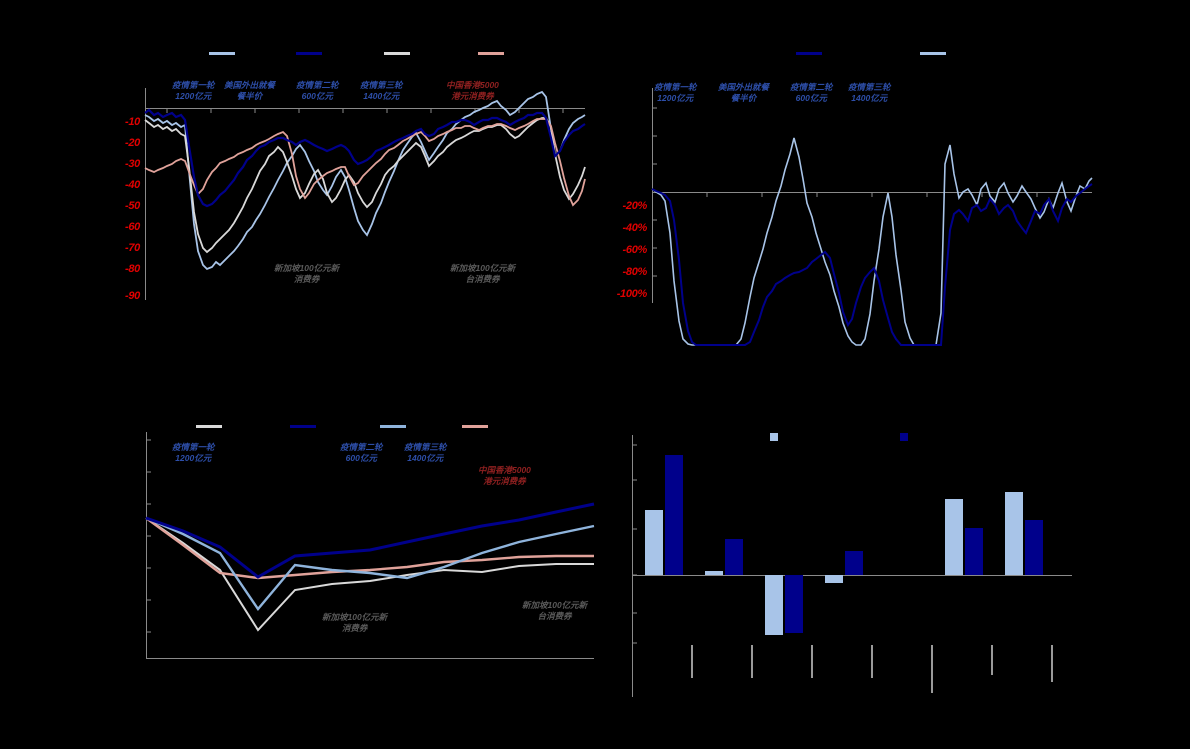  Describe the element at coordinates (635, 228) in the screenshot. I see `ytick-label: -40%` at that location.